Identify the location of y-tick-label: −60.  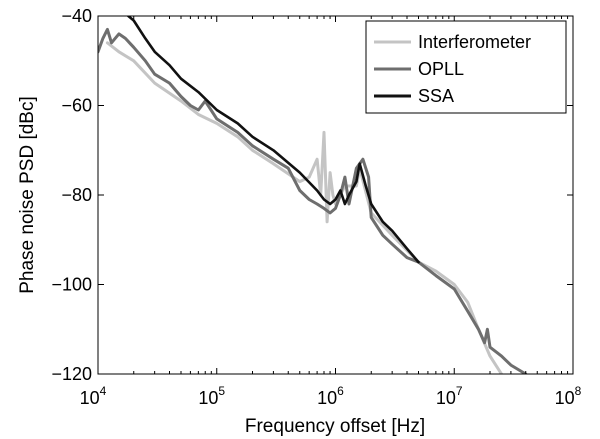
(76, 106).